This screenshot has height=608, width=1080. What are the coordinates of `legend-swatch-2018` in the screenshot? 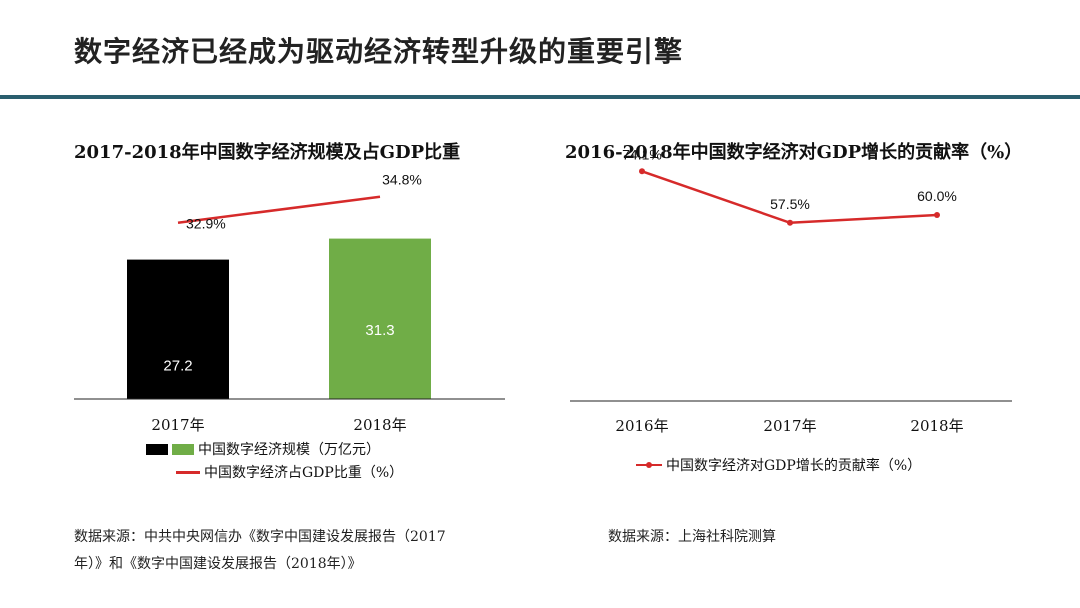 It's located at (183, 449).